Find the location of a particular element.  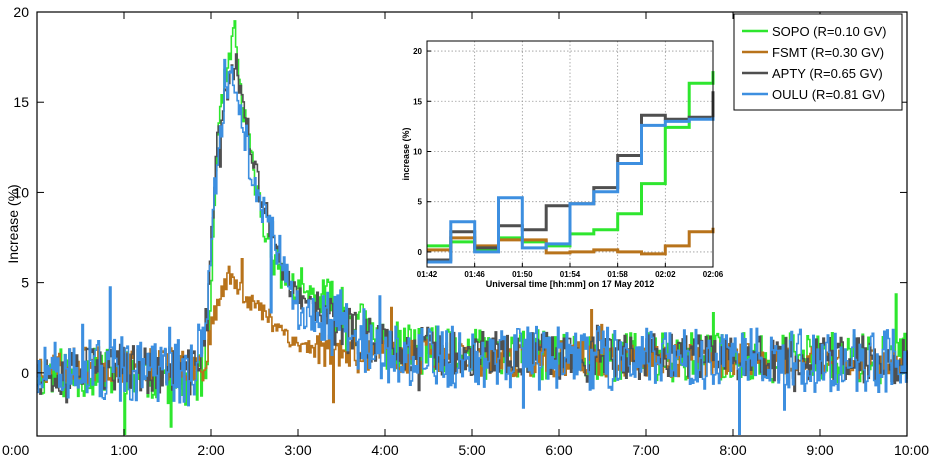

main-x-tick-label: 6:00 is located at coordinates (558, 450).